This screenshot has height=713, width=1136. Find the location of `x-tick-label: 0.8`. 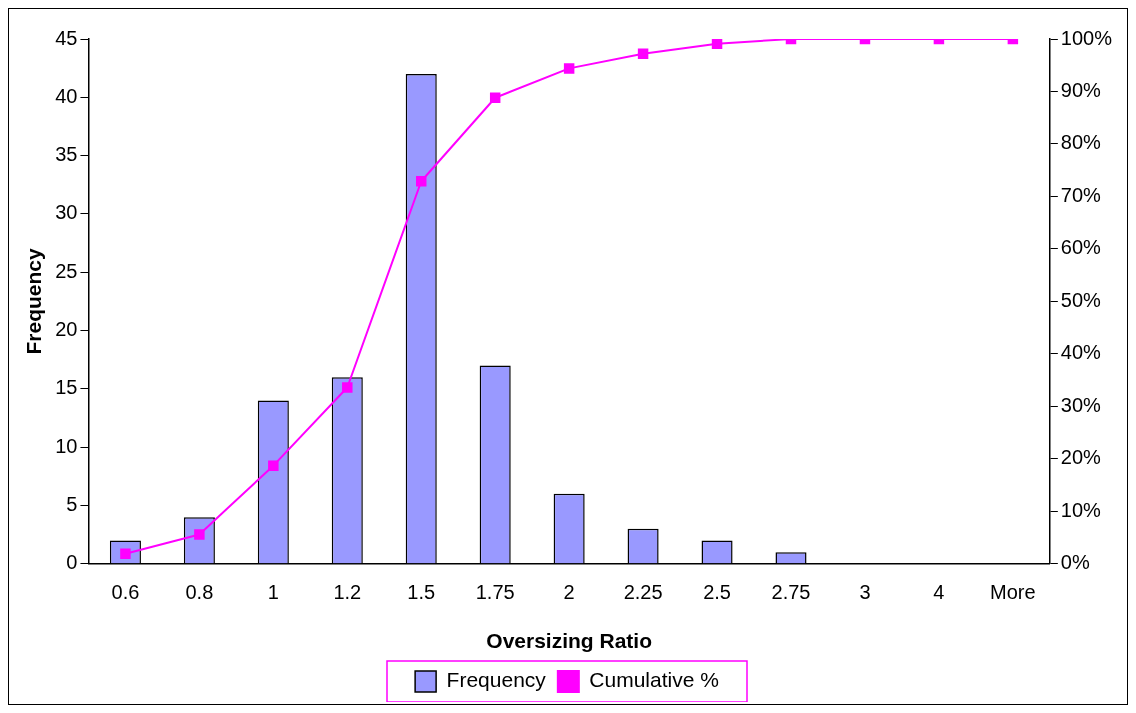

x-tick-label: 0.8 is located at coordinates (199, 592).